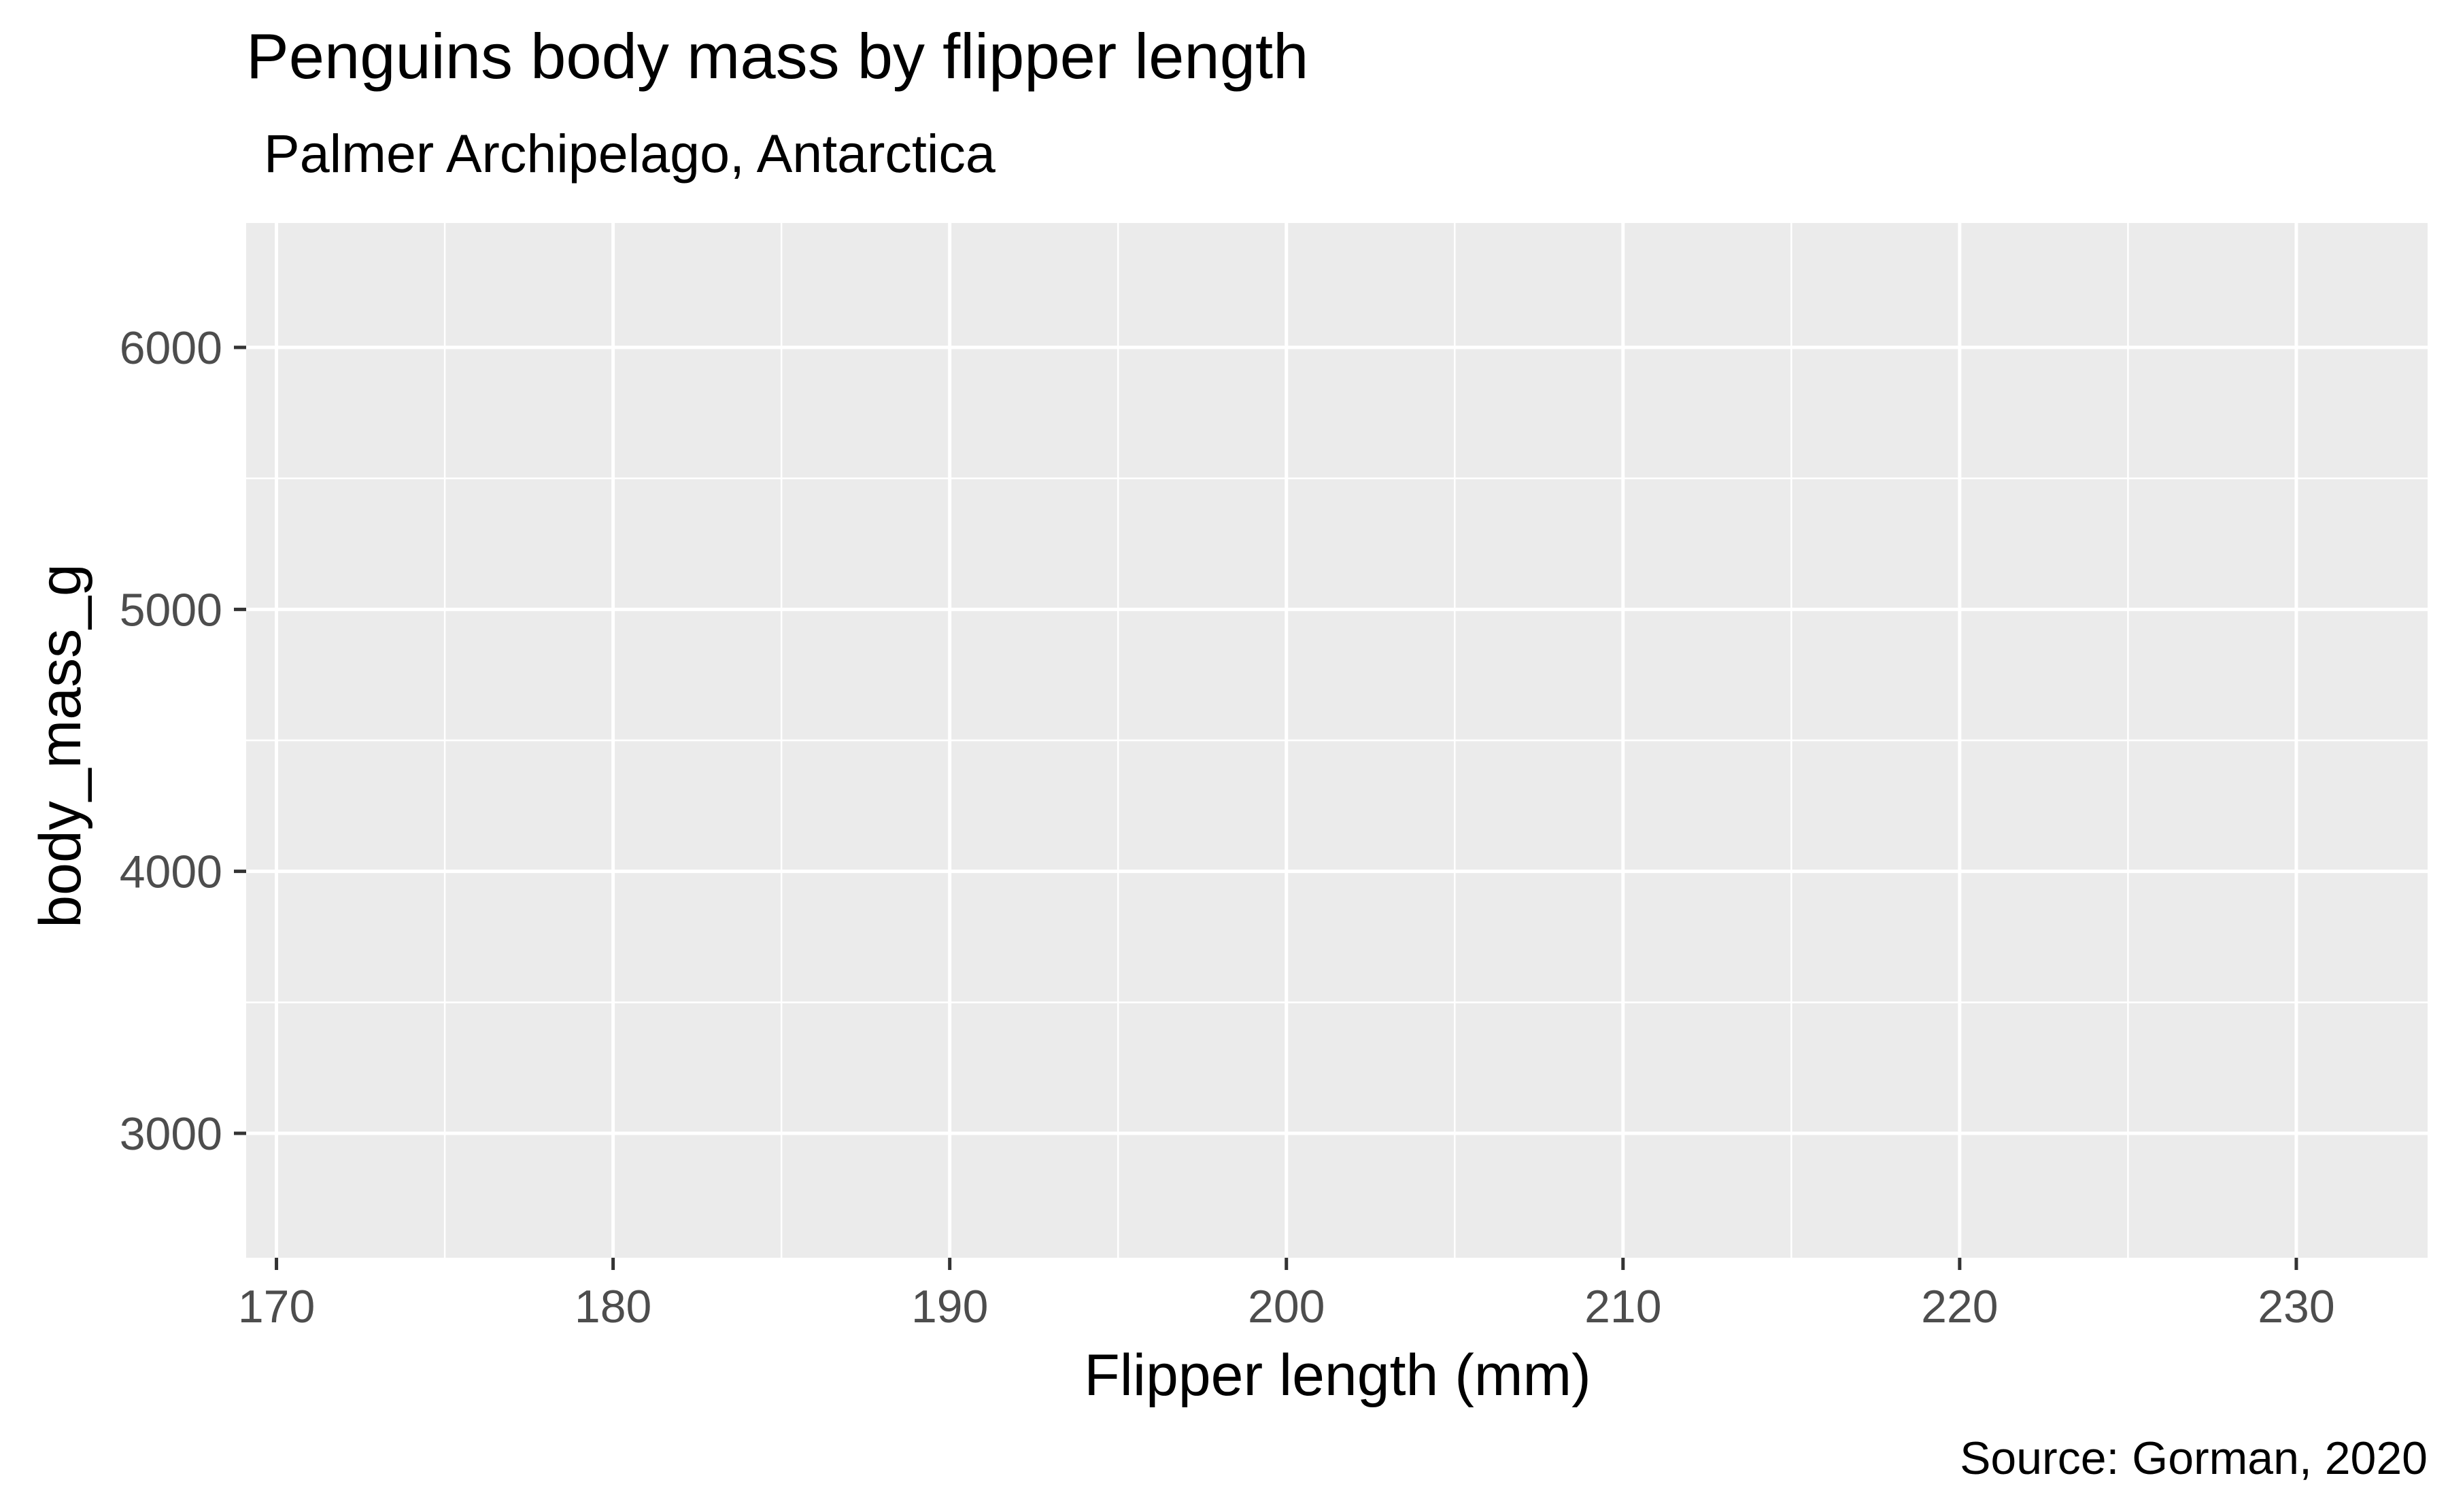 Image resolution: width=2448 pixels, height=1512 pixels. What do you see at coordinates (630, 153) in the screenshot?
I see `chart-subtitle: Palmer Archipelago, Antarctica` at bounding box center [630, 153].